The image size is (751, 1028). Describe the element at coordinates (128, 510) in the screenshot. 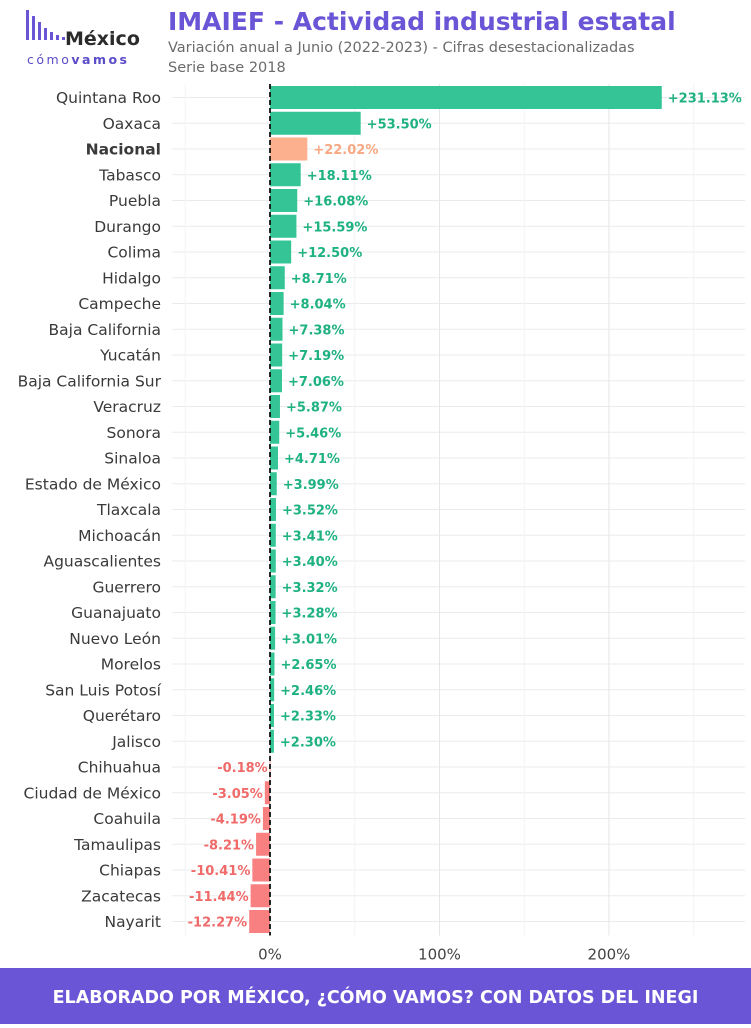

I see `category-label: Tlaxcala` at that location.